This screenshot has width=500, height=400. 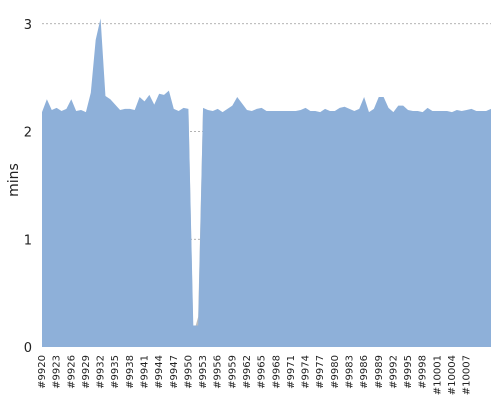 I want to click on x-tick-label: #9989, so click(x=379, y=372).